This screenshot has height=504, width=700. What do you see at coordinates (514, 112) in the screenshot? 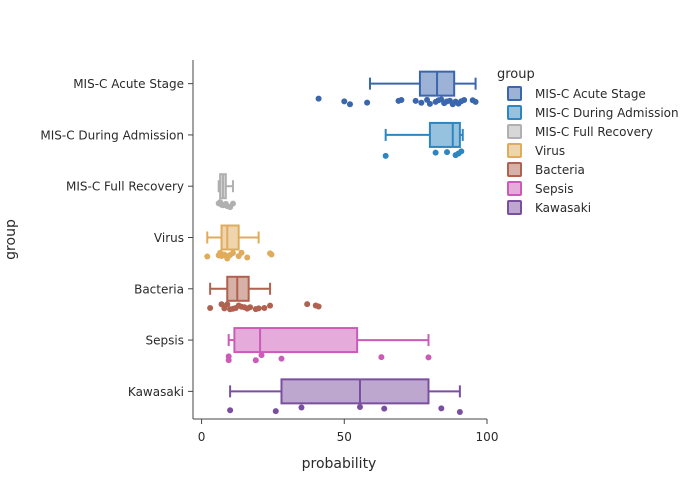
I see `legend-swatch-mis-c-during-admission` at bounding box center [514, 112].